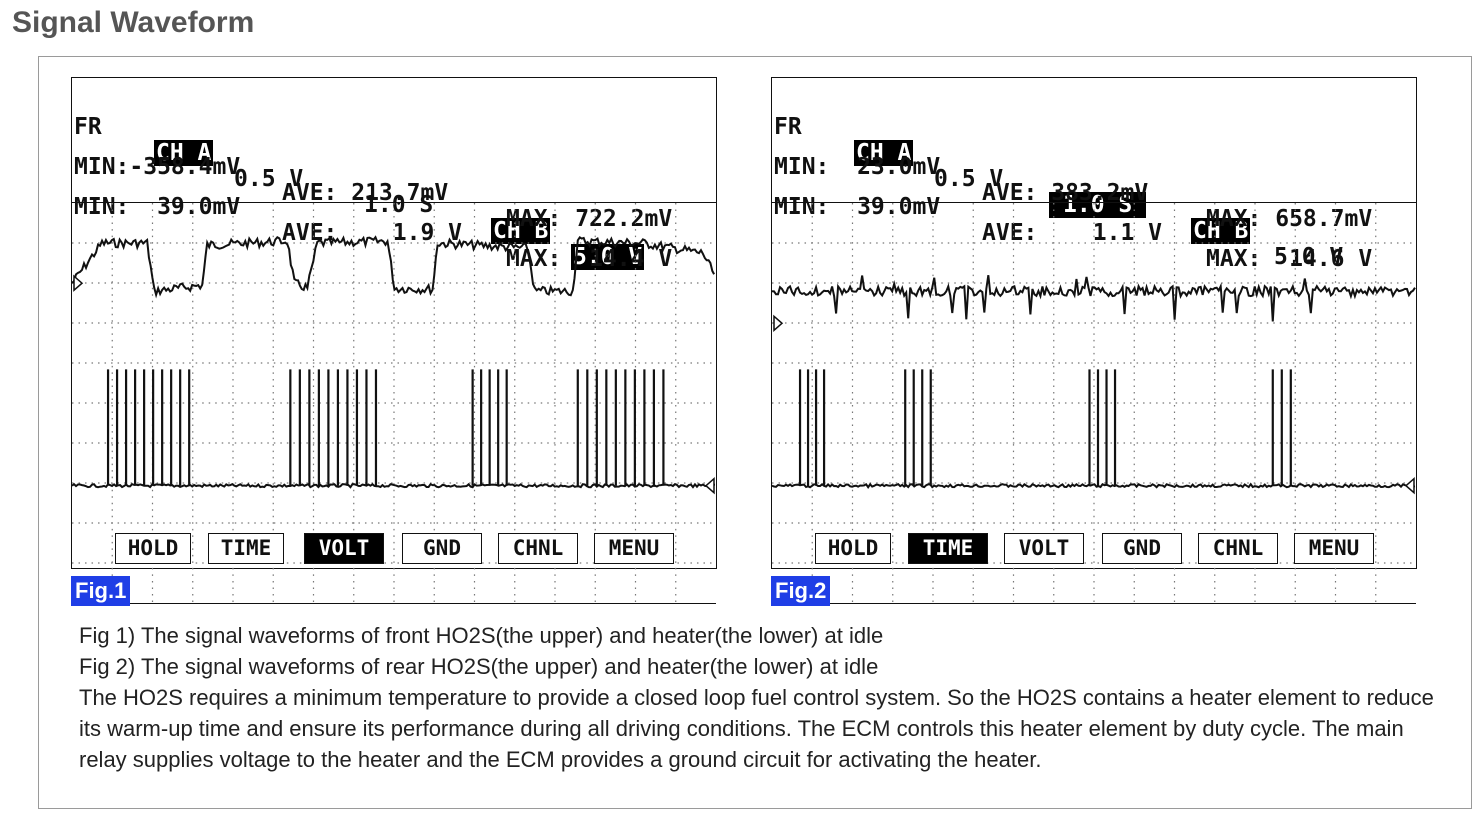  I want to click on header-row-2: MIN:-358.4mV AVE: 213.7mV MAX: 722.2mV, so click(373, 193).